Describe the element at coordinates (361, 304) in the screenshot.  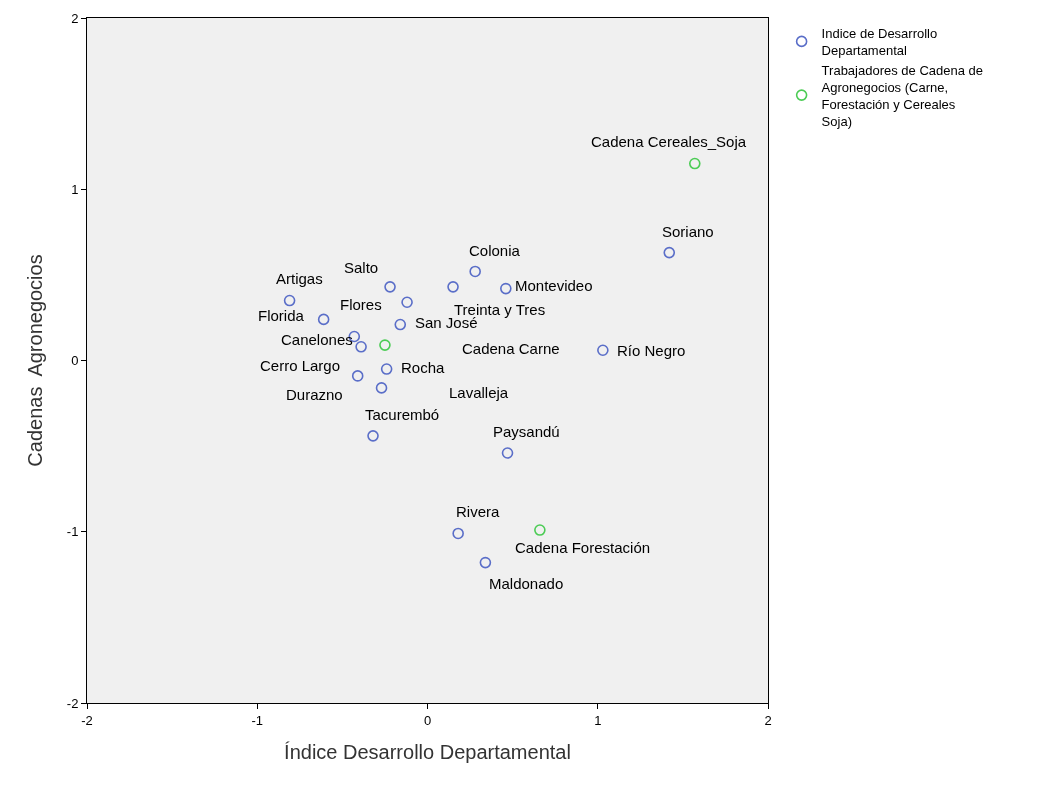
I see `annotation: Flores` at that location.